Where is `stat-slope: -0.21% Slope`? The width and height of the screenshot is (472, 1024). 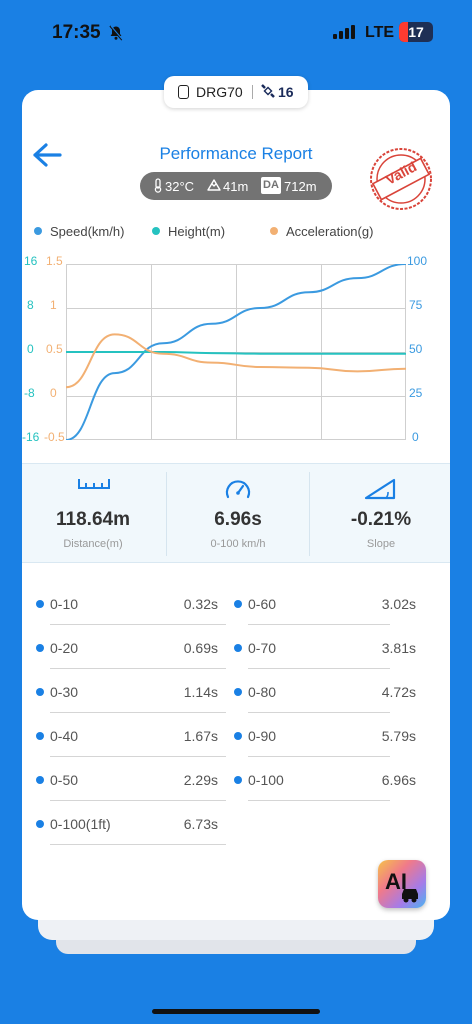
stat-slope: -0.21% Slope is located at coordinates (381, 514).